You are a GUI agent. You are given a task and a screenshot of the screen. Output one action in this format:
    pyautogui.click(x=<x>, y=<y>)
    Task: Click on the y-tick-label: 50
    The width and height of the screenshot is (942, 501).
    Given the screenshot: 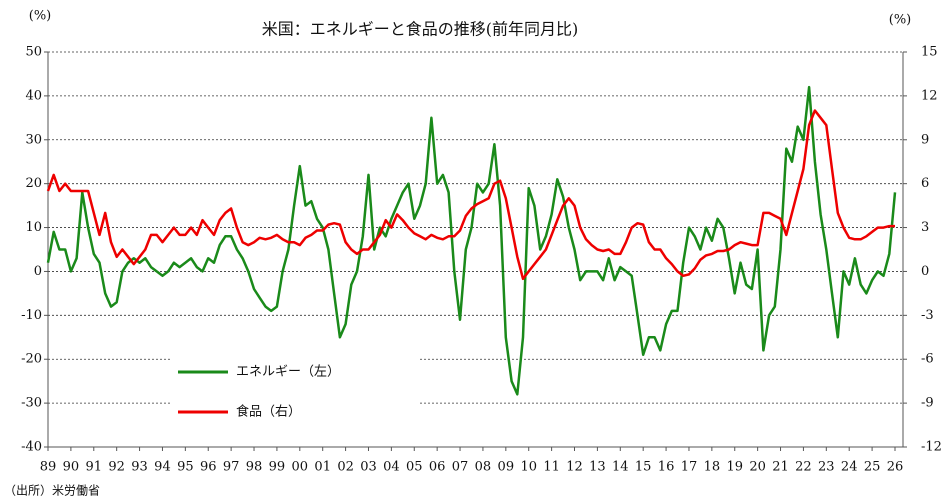 What is the action you would take?
    pyautogui.click(x=33, y=52)
    